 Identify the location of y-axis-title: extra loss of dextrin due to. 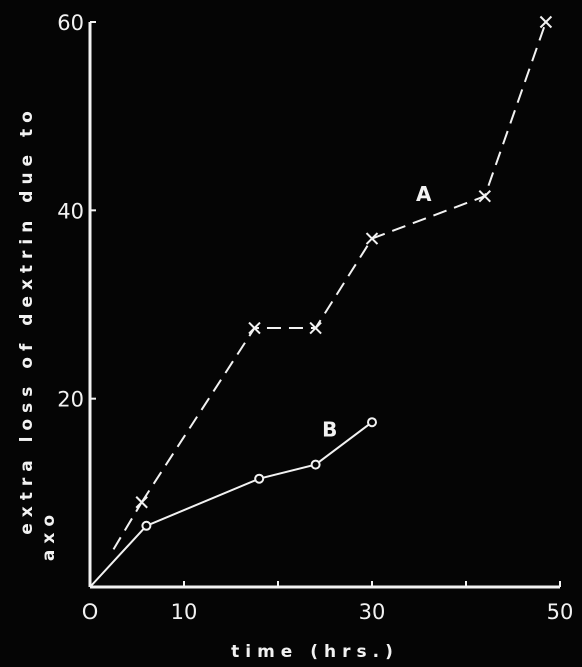
(27, 320).